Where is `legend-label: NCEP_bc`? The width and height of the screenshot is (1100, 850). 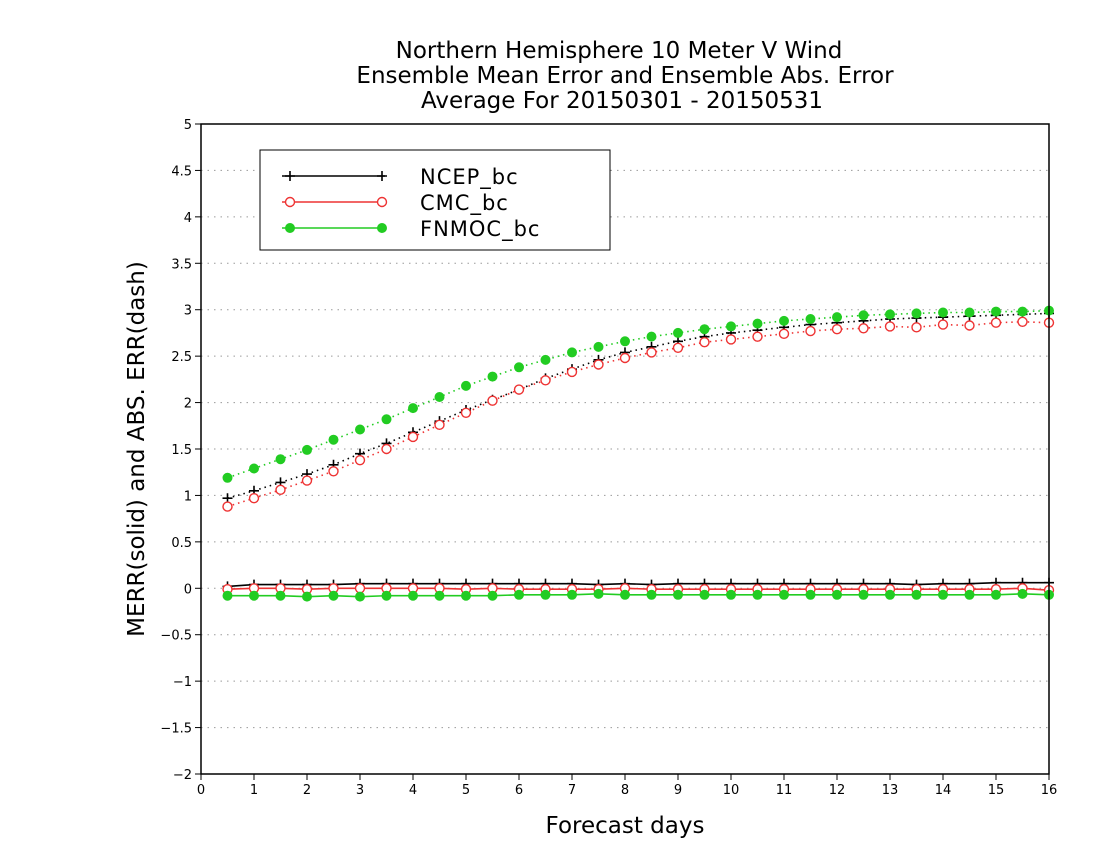
legend-label: NCEP_bc is located at coordinates (469, 177).